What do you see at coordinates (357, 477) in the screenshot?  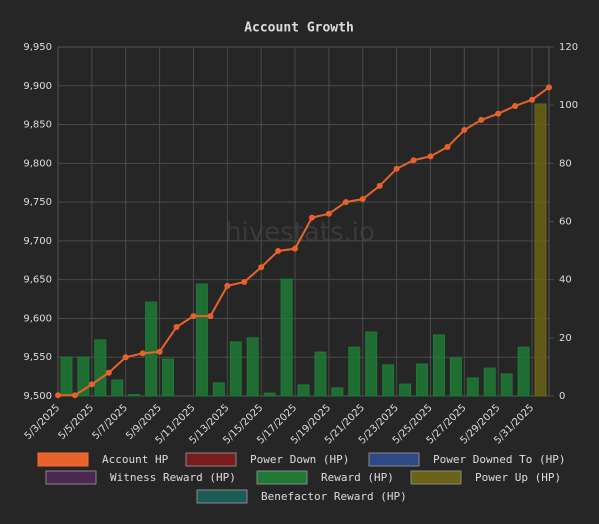 I see `legend-label: Reward (HP)` at bounding box center [357, 477].